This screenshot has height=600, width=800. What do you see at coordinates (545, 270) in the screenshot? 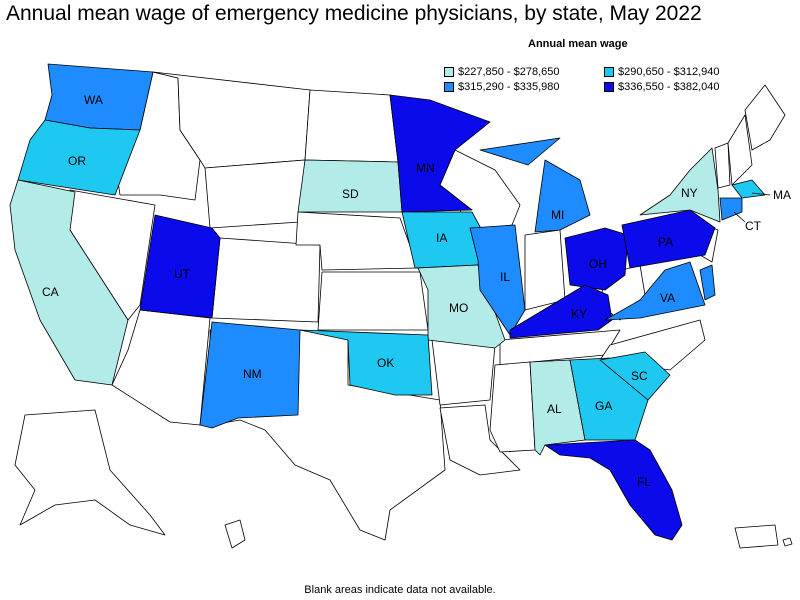
I see `state-in` at bounding box center [545, 270].